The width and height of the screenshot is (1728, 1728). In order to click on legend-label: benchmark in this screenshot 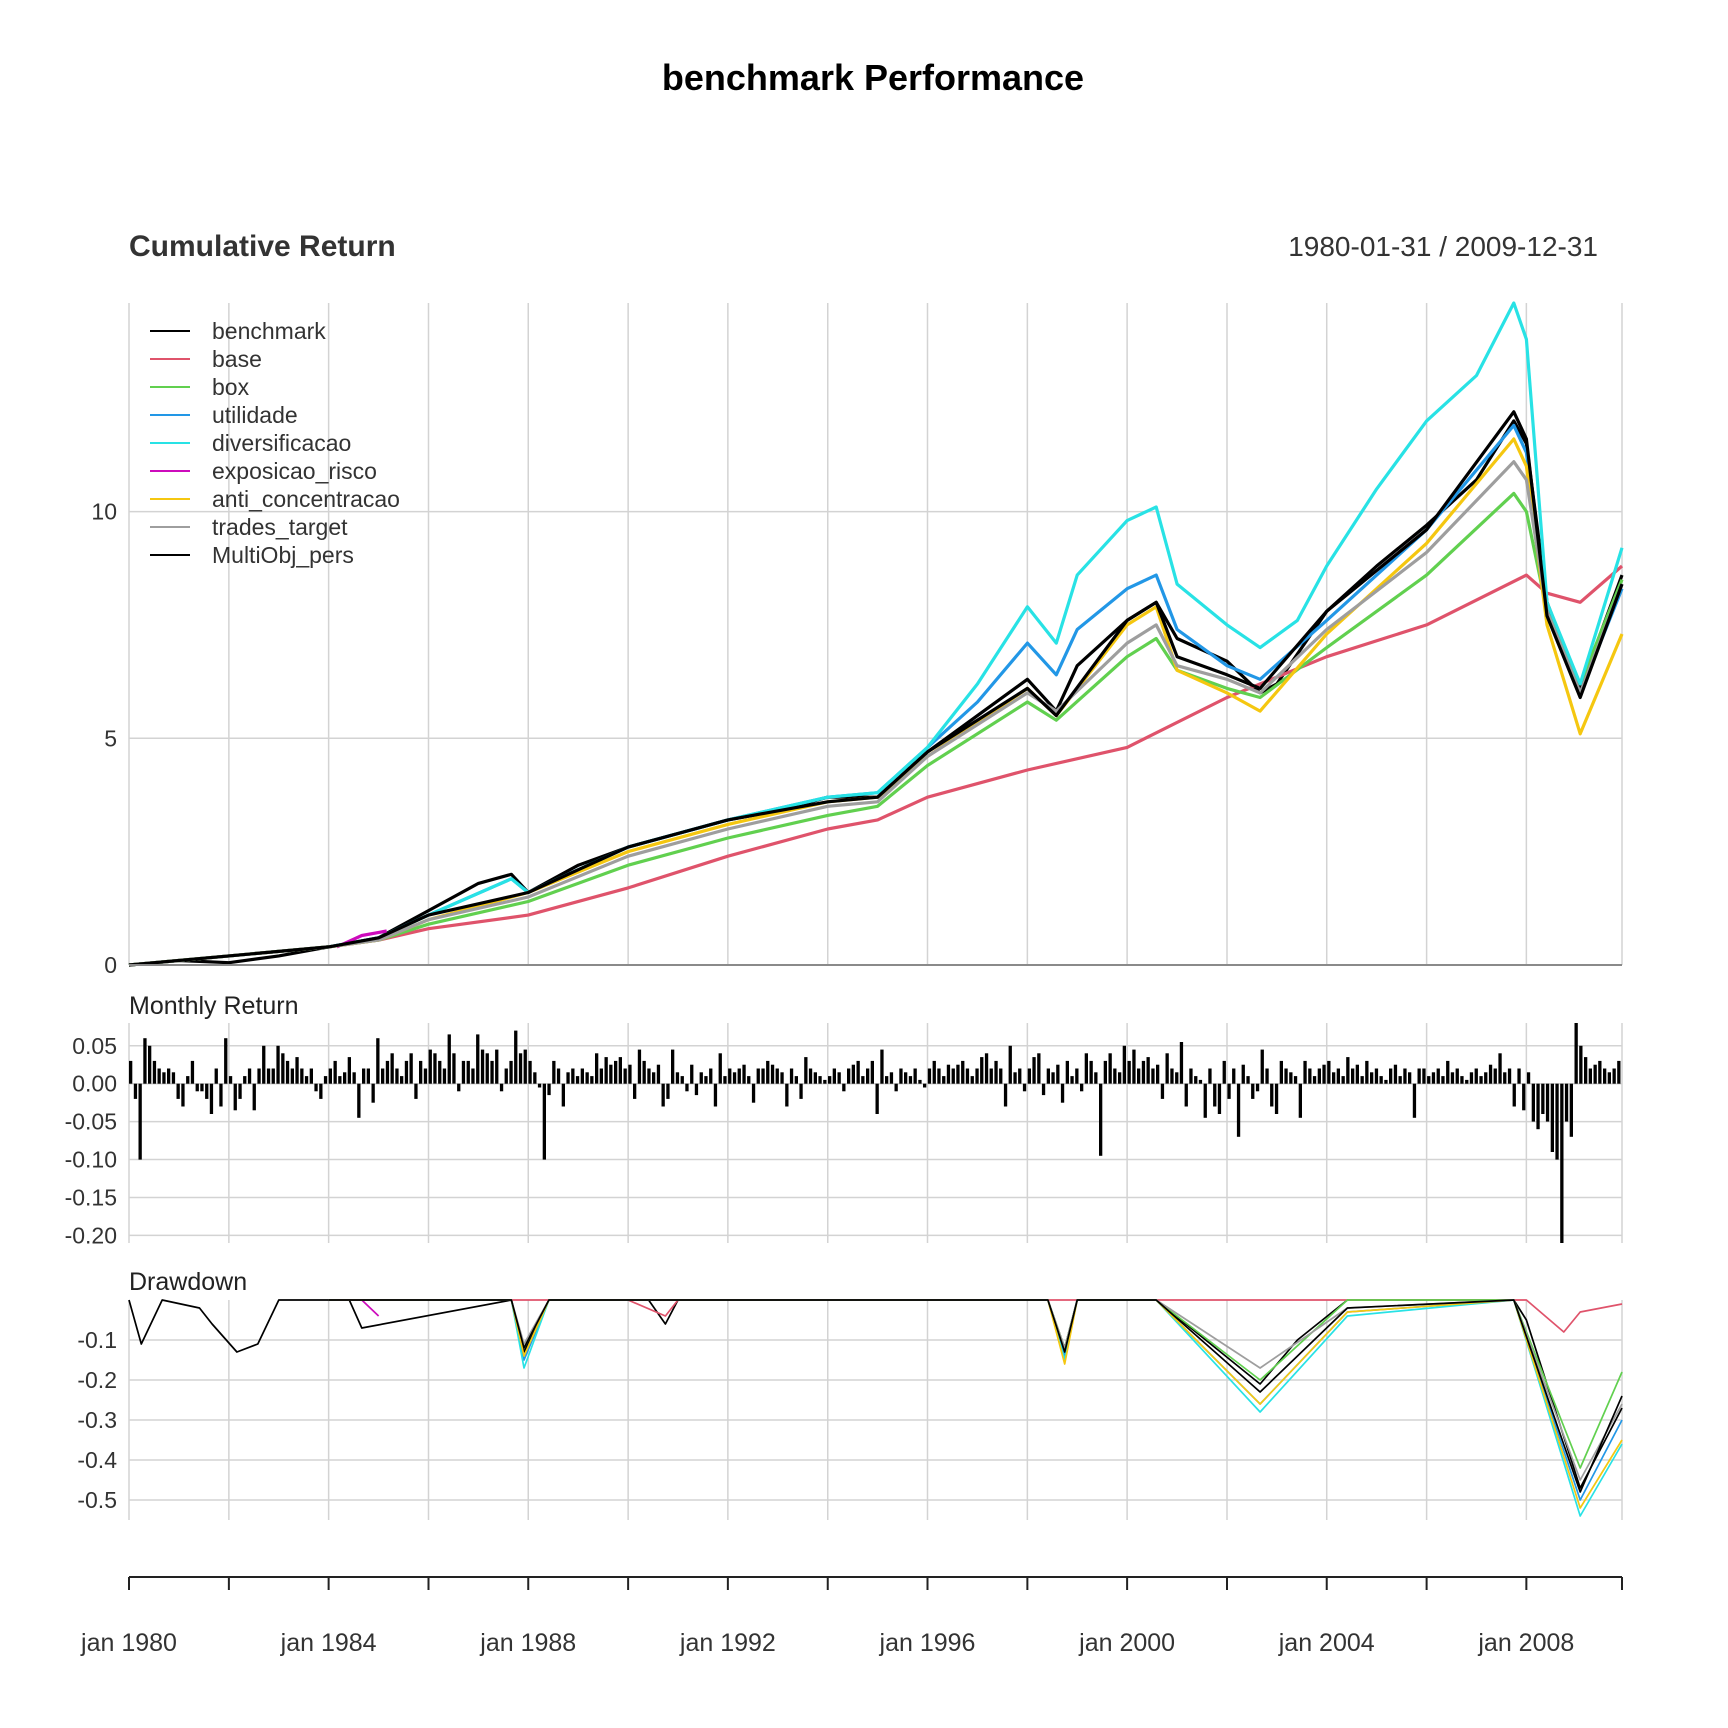, I will do `click(269, 331)`.